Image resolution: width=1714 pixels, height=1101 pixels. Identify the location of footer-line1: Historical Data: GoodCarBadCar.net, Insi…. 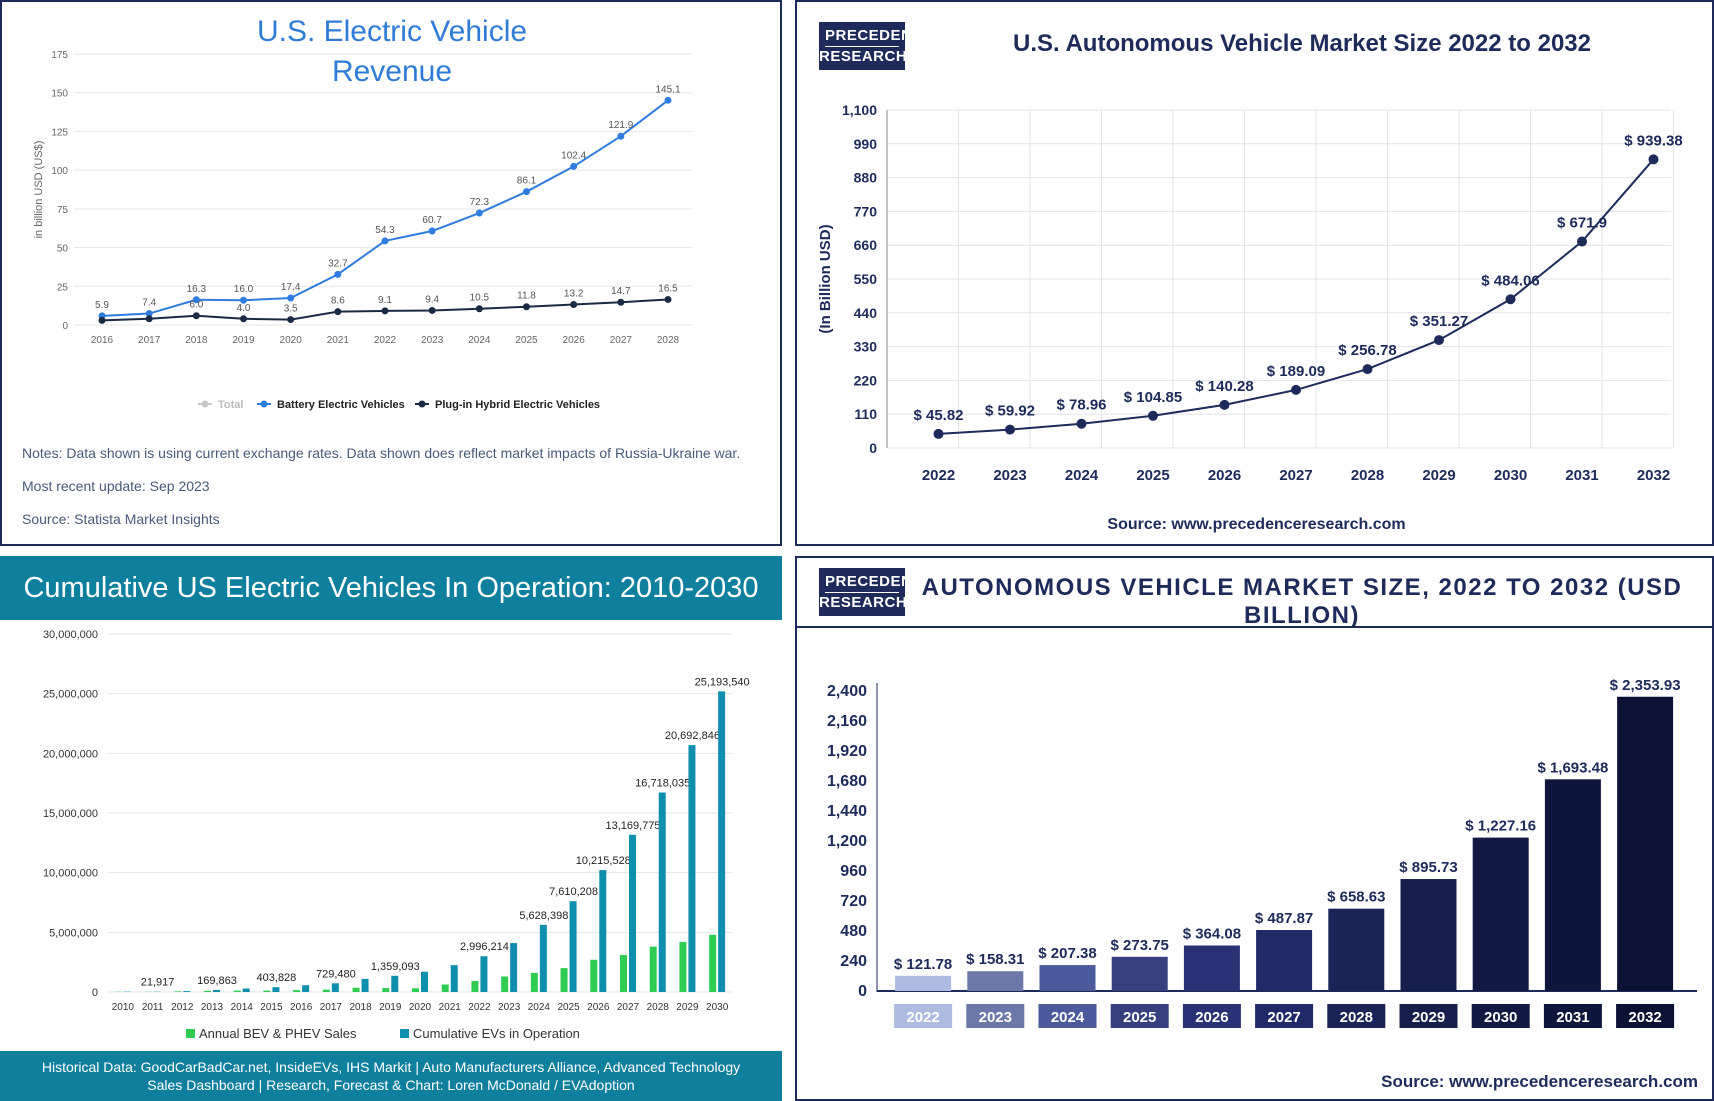
(391, 1067).